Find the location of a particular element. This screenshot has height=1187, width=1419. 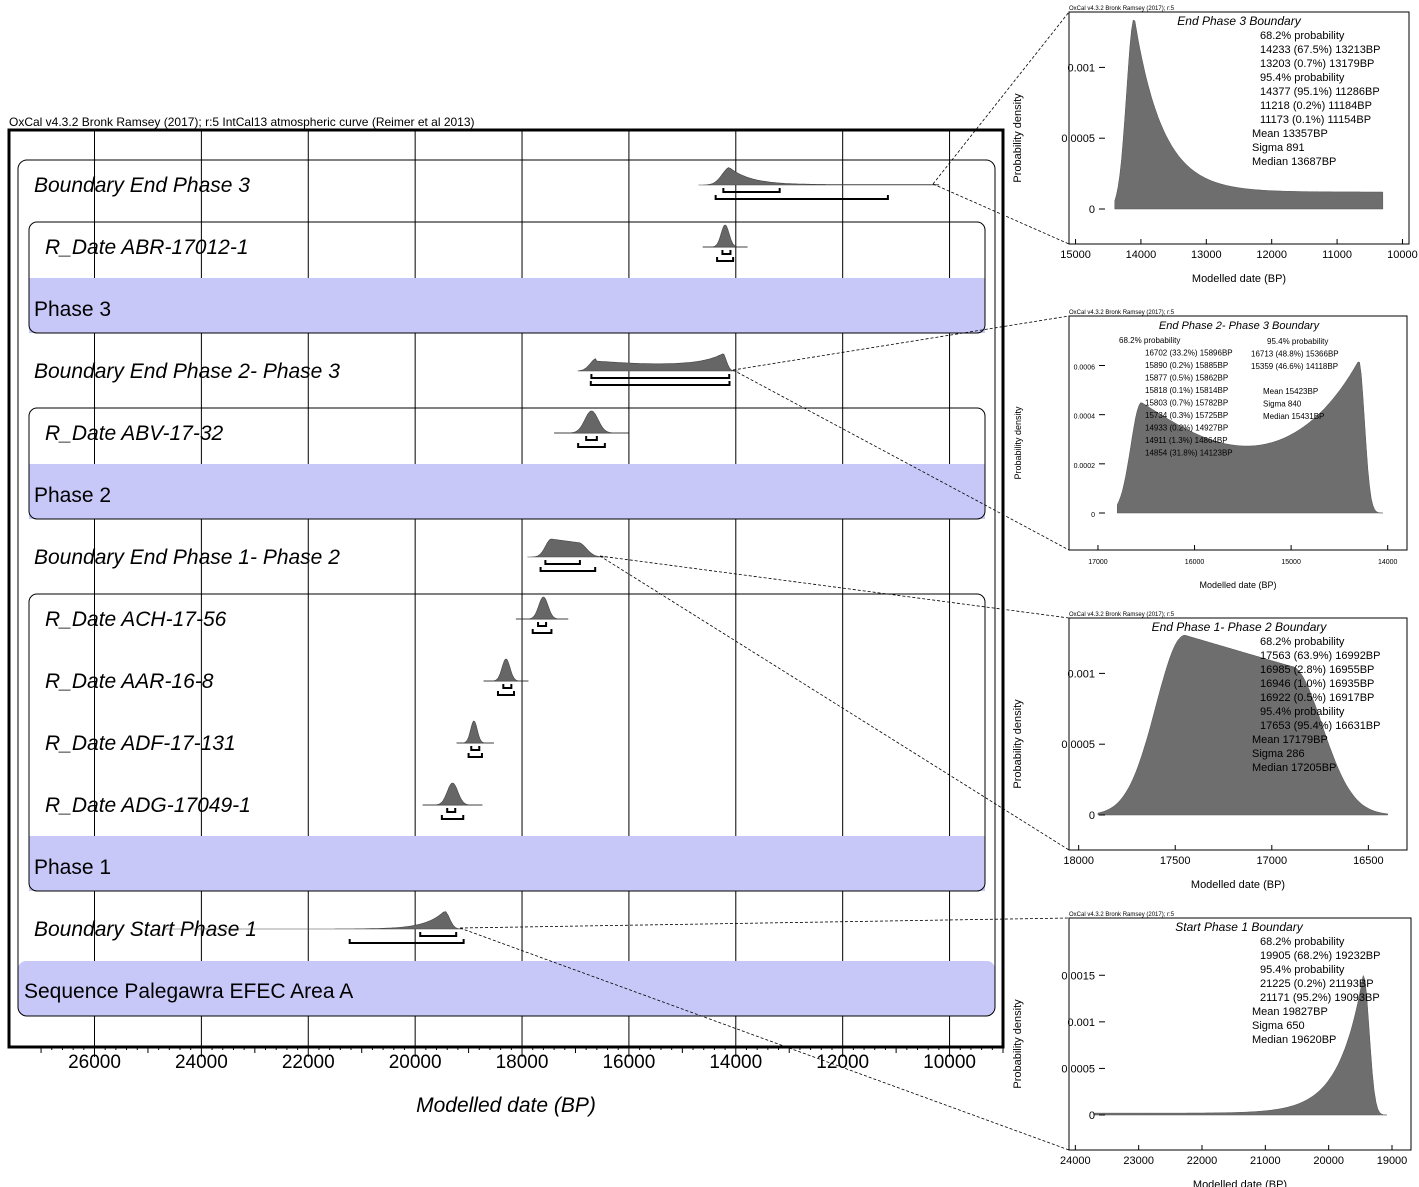

inset-x-tick-label: 19000 is located at coordinates (1392, 1161).